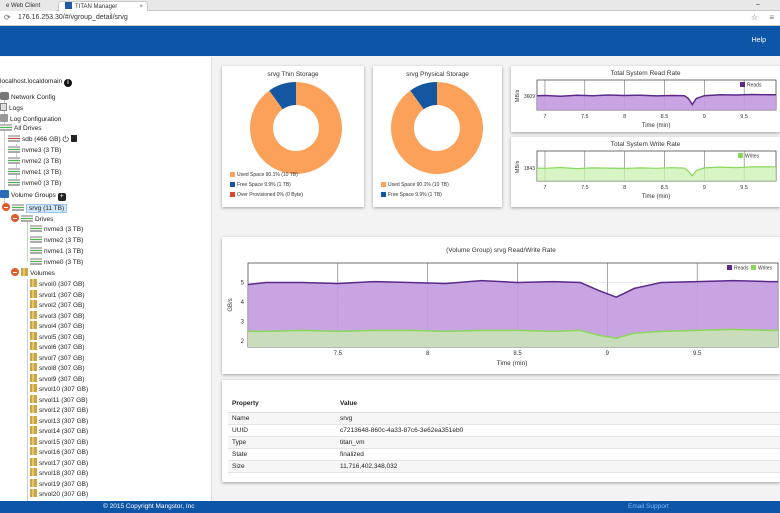  I want to click on tree-item-label: srvol14 (307 GB), so click(64, 431).